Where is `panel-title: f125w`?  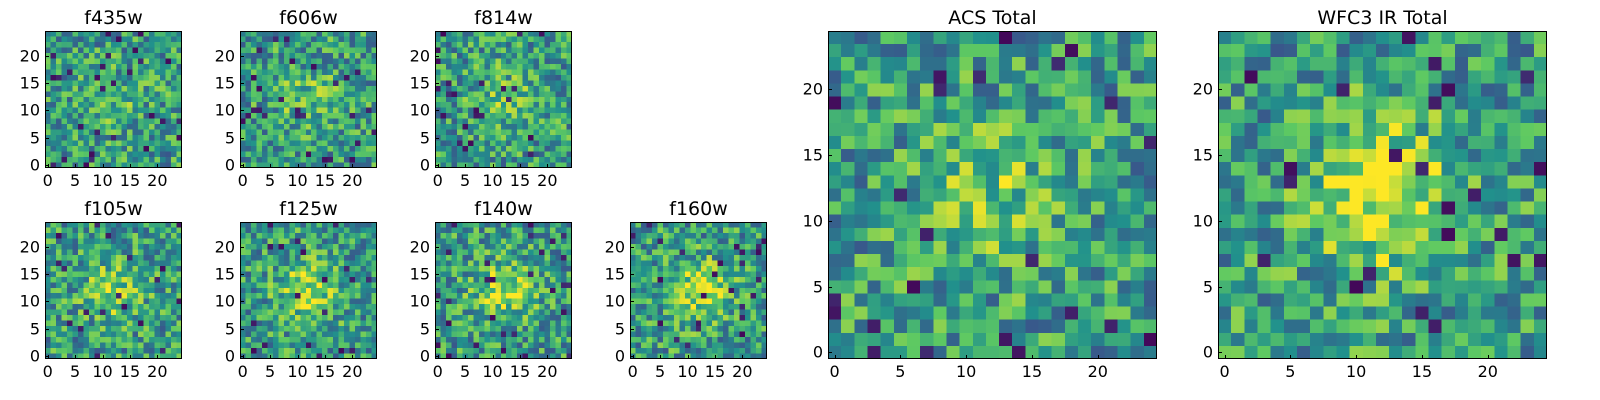 panel-title: f125w is located at coordinates (308, 209).